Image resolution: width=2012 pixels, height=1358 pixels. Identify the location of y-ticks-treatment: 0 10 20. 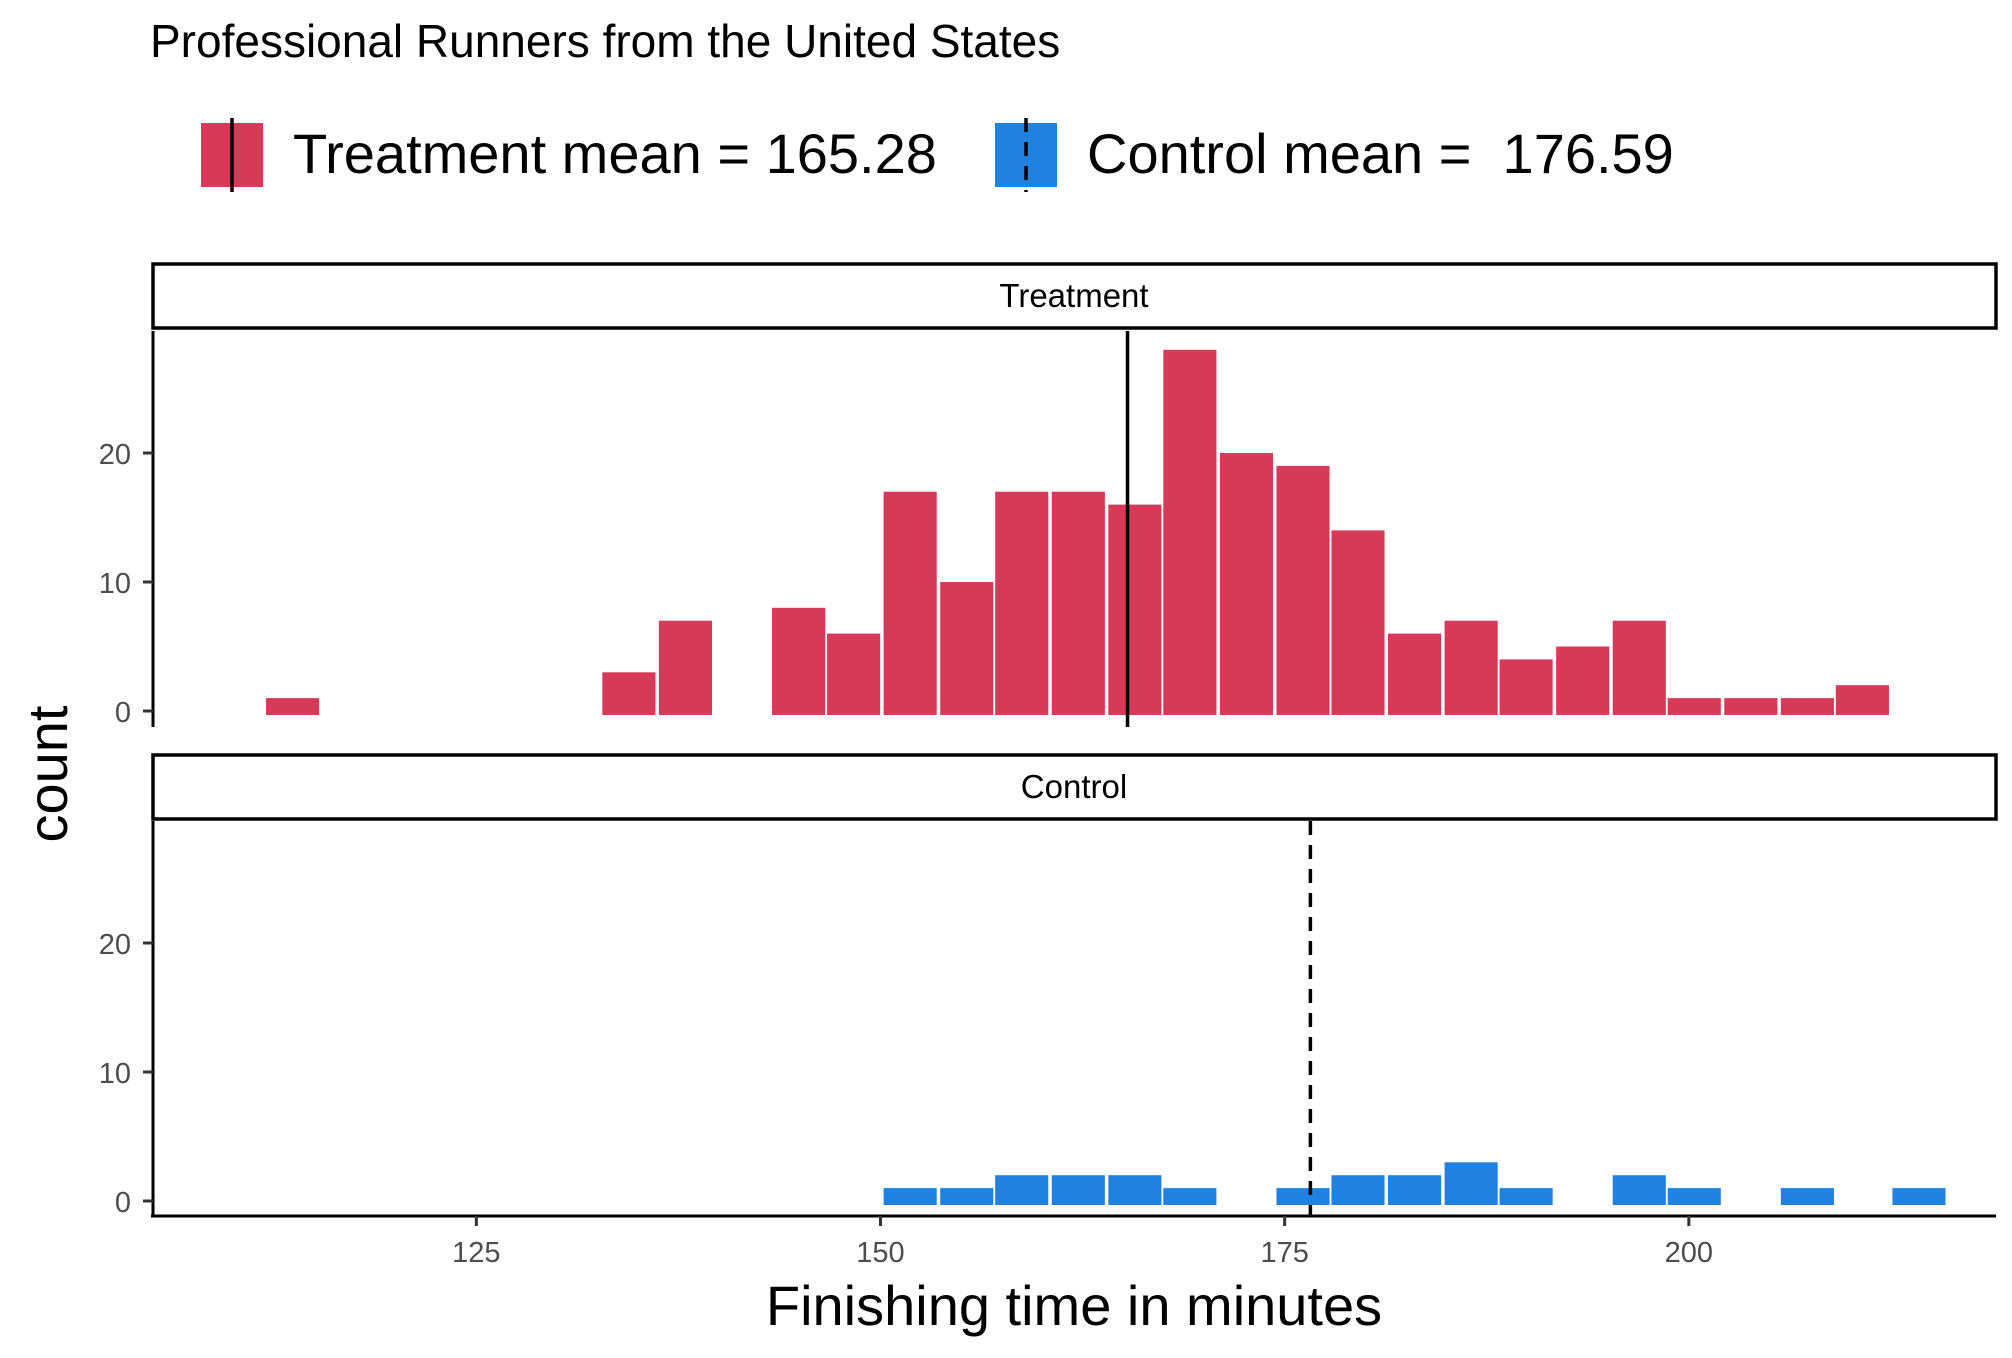
(126, 584).